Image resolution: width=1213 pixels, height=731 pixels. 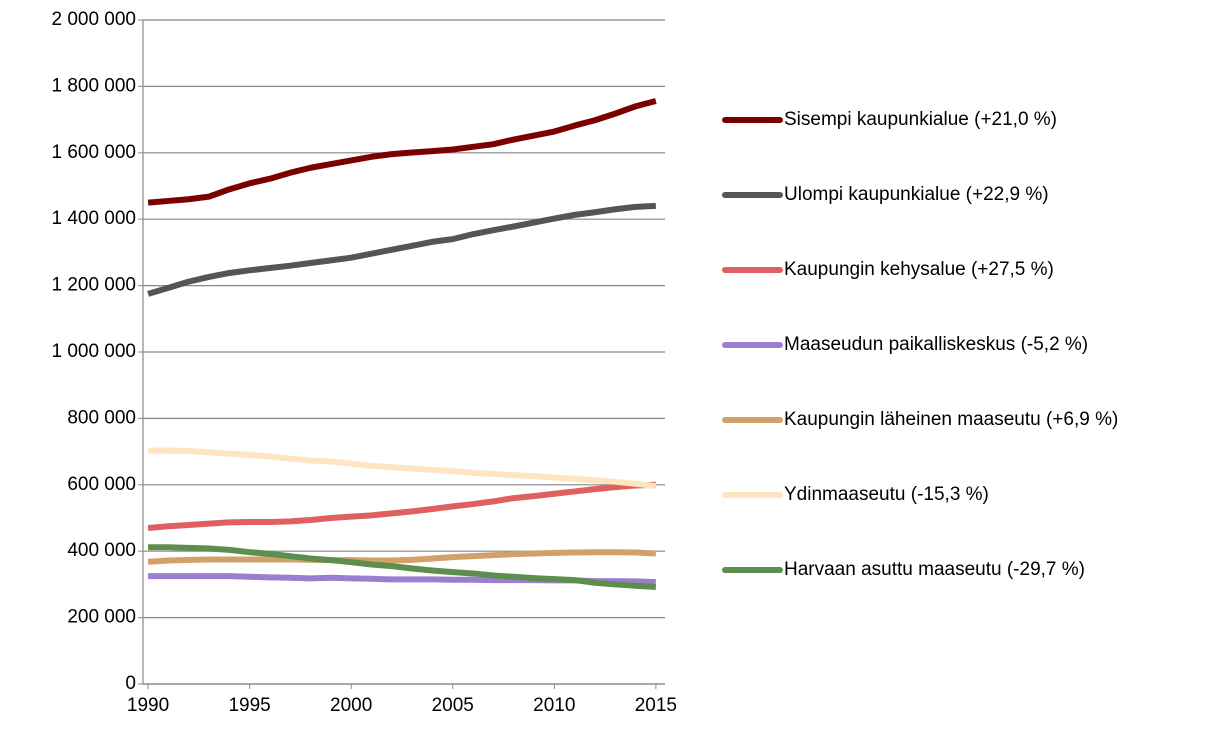 I want to click on y-tick-label: 400 000, so click(x=101, y=550).